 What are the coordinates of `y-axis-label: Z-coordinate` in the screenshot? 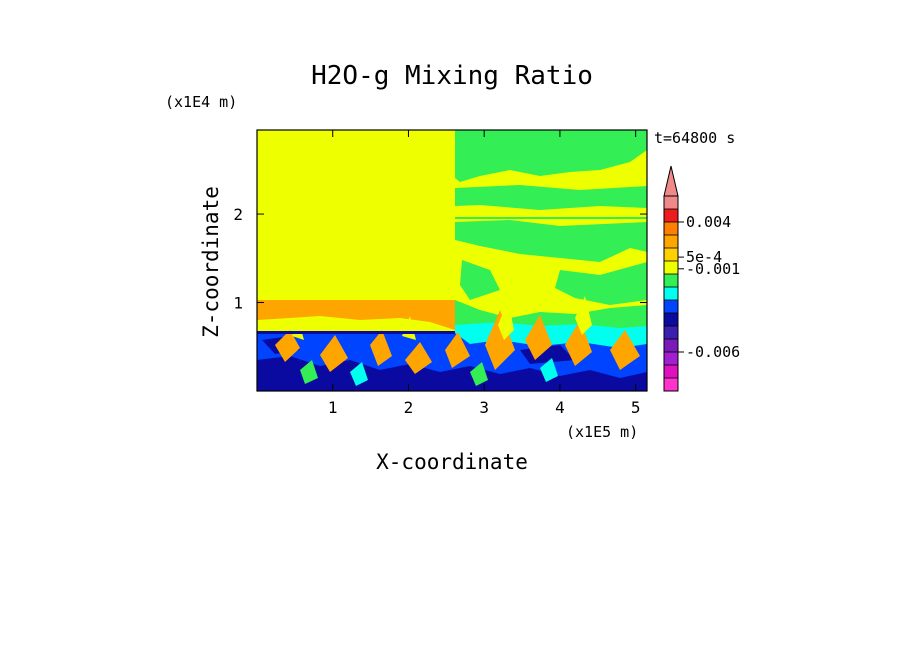 It's located at (211, 262).